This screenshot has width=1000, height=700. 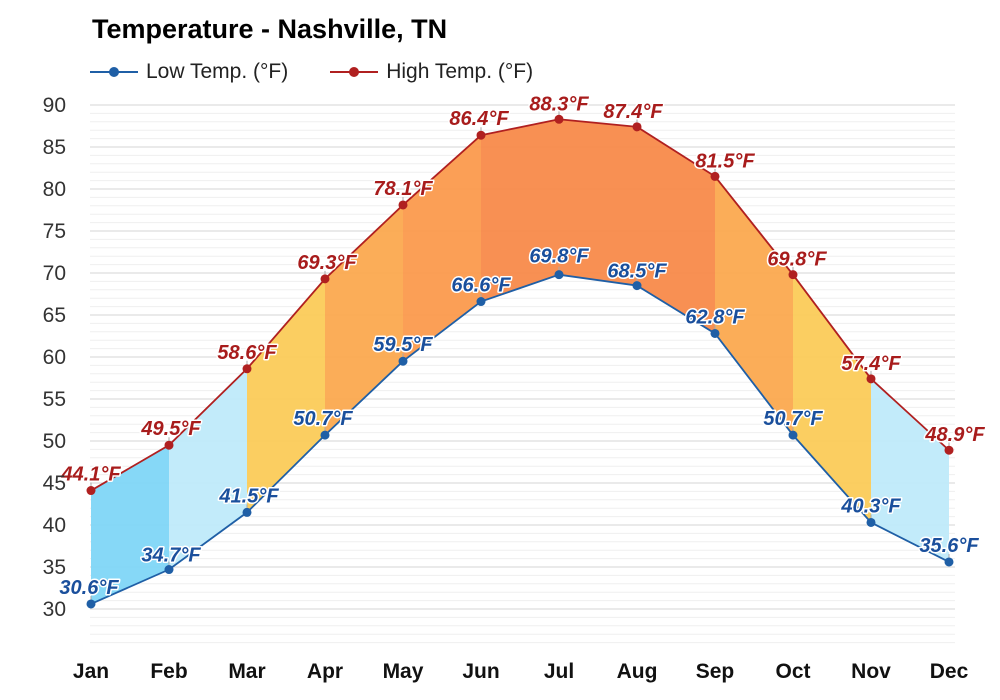 What do you see at coordinates (354, 72) in the screenshot?
I see `legend-swatch-high` at bounding box center [354, 72].